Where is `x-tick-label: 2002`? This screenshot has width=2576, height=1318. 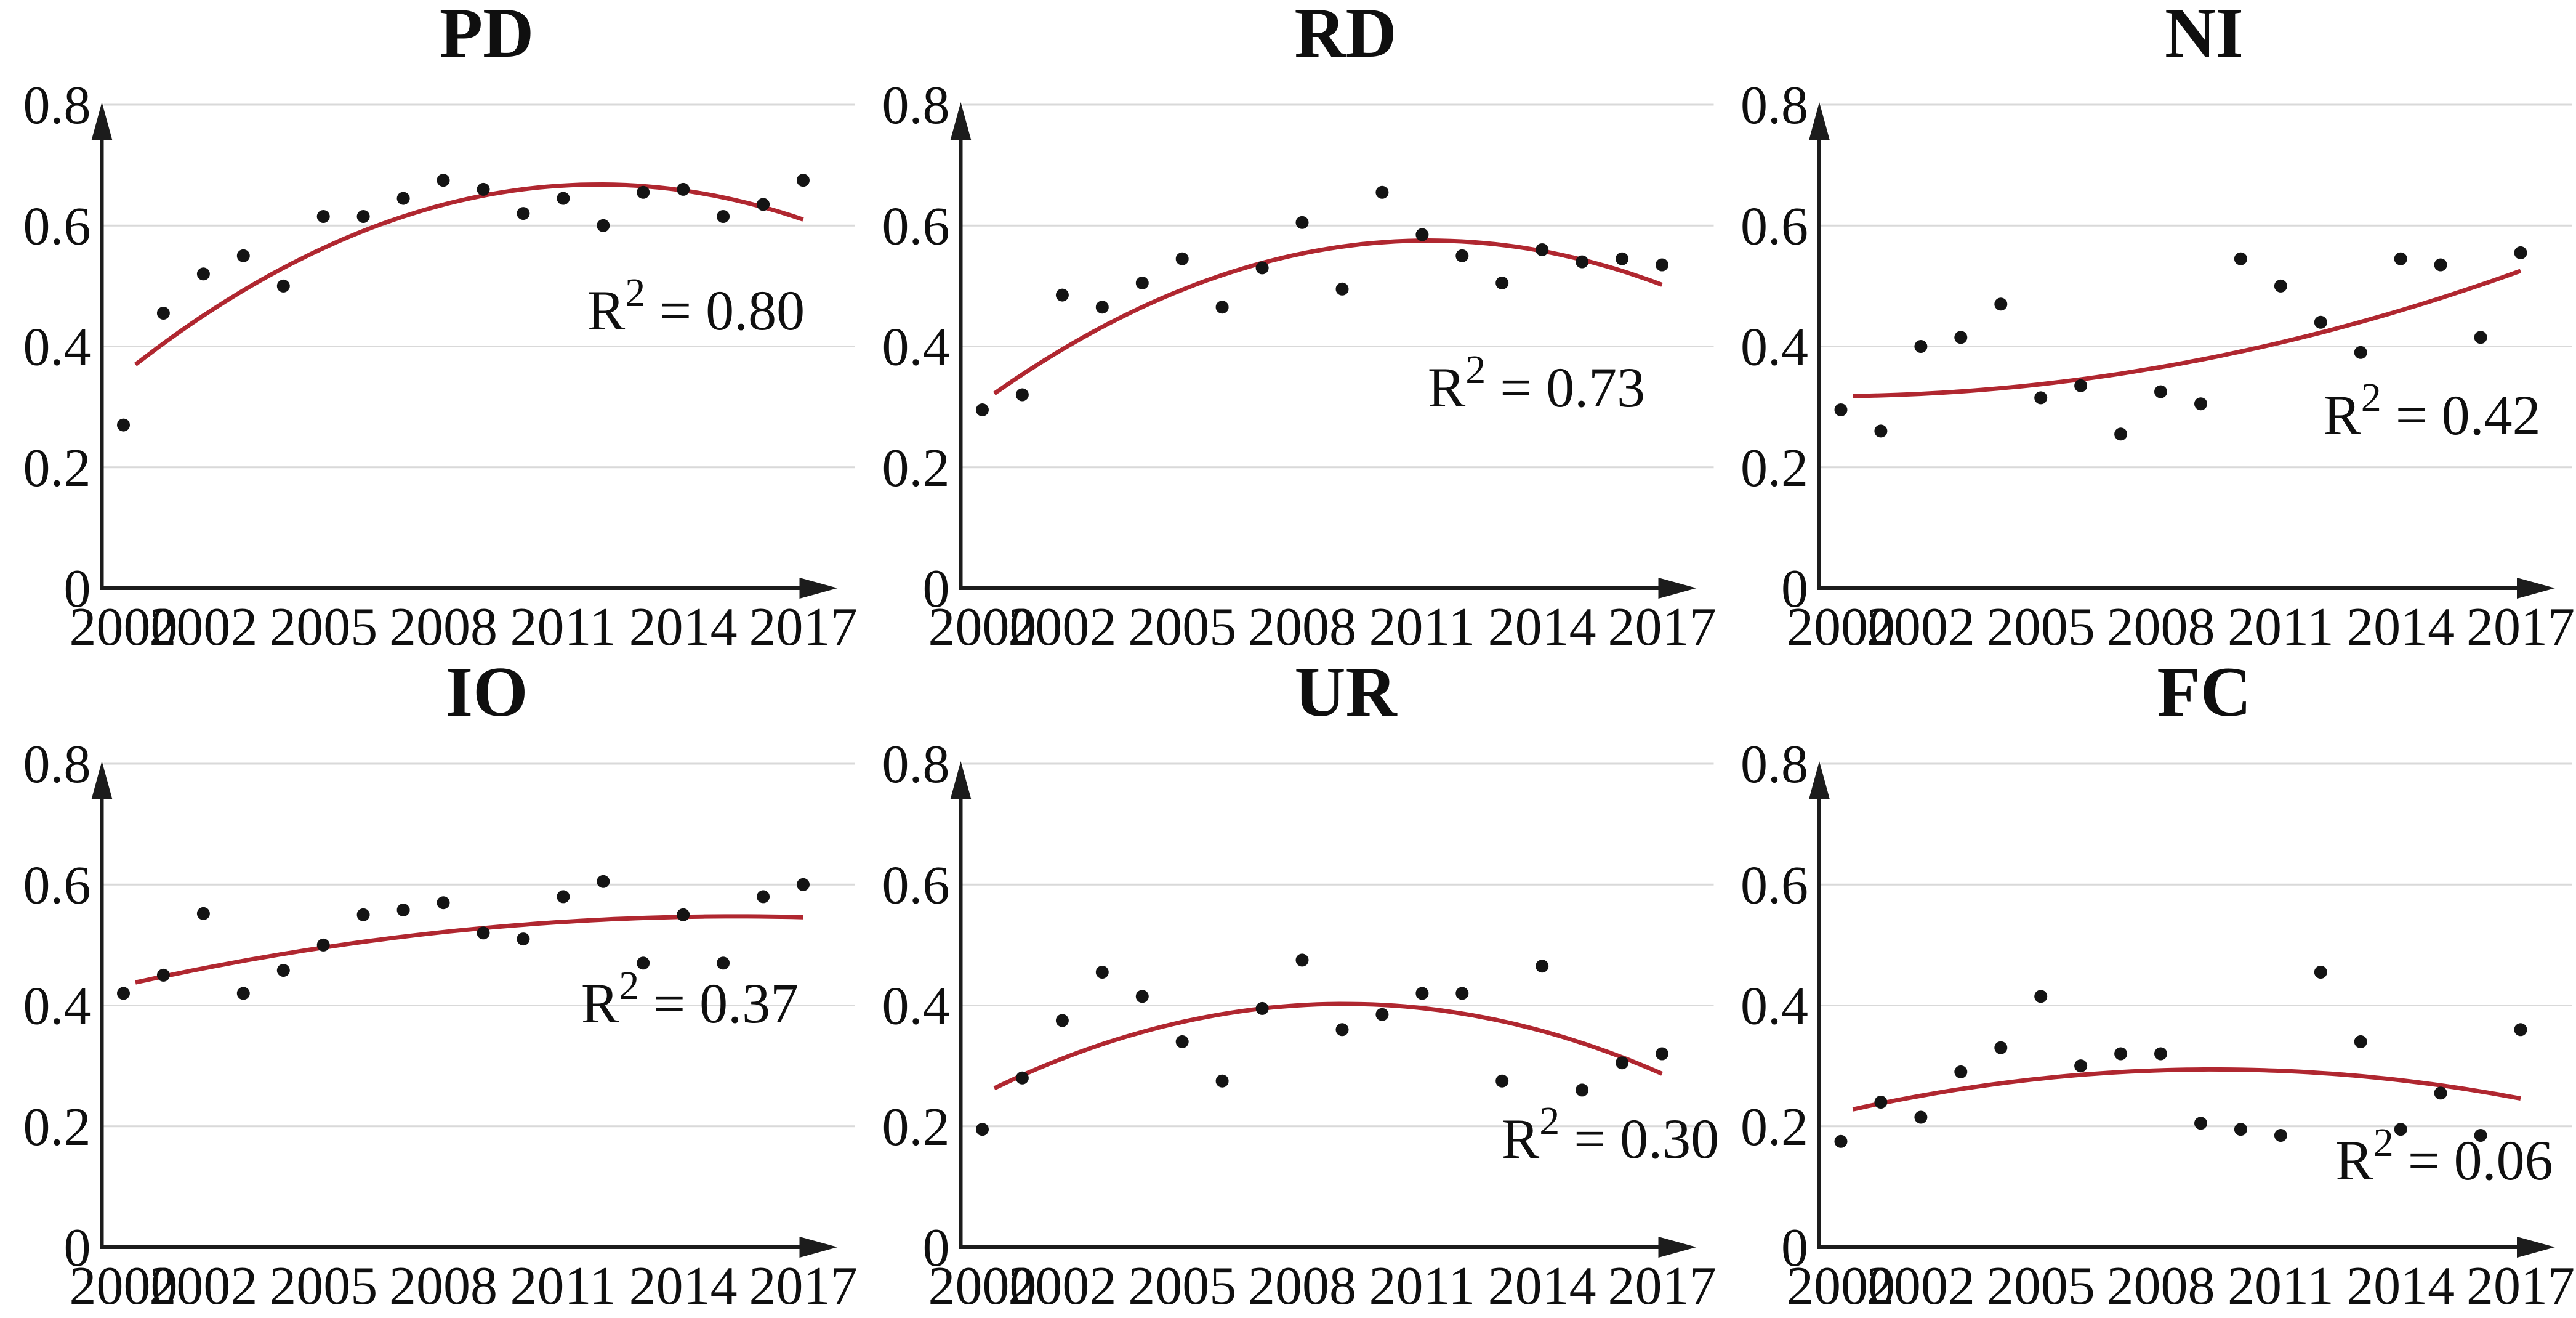
x-tick-label: 2002 is located at coordinates (203, 1286).